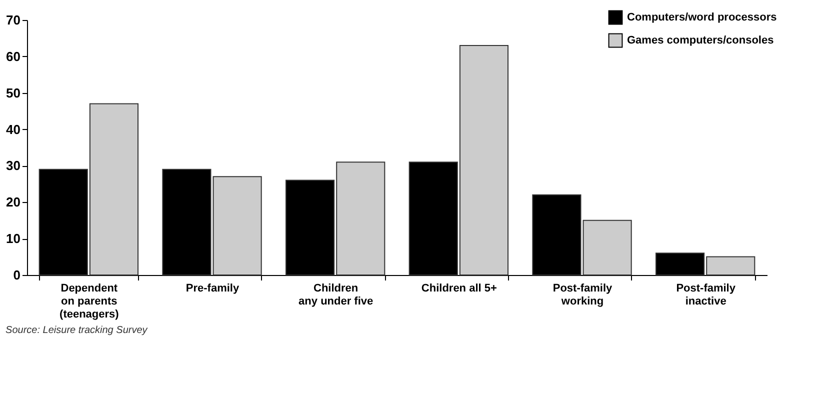 Image resolution: width=817 pixels, height=400 pixels. What do you see at coordinates (702, 18) in the screenshot?
I see `legend-label: Computers/word processors` at bounding box center [702, 18].